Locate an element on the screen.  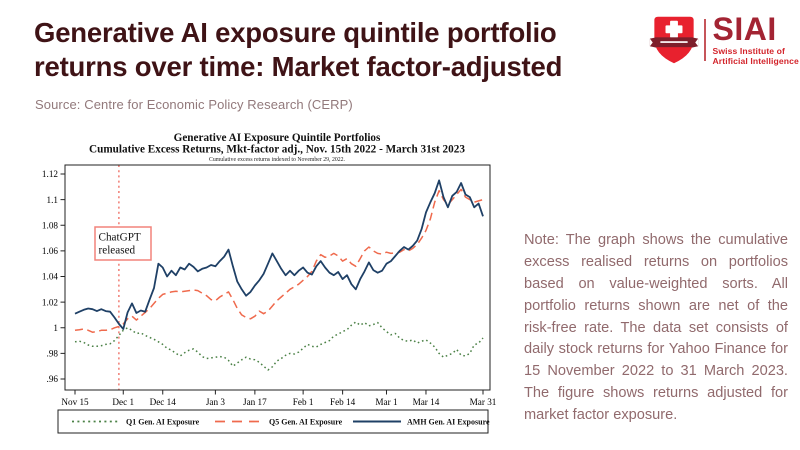
x-tick-label: Dec 1 is located at coordinates (123, 402).